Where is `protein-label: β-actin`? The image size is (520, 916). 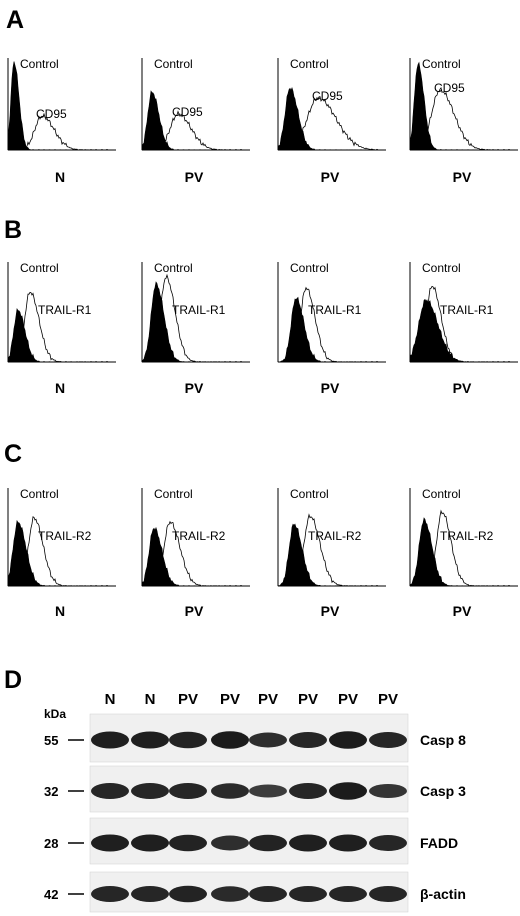 protein-label: β-actin is located at coordinates (443, 894).